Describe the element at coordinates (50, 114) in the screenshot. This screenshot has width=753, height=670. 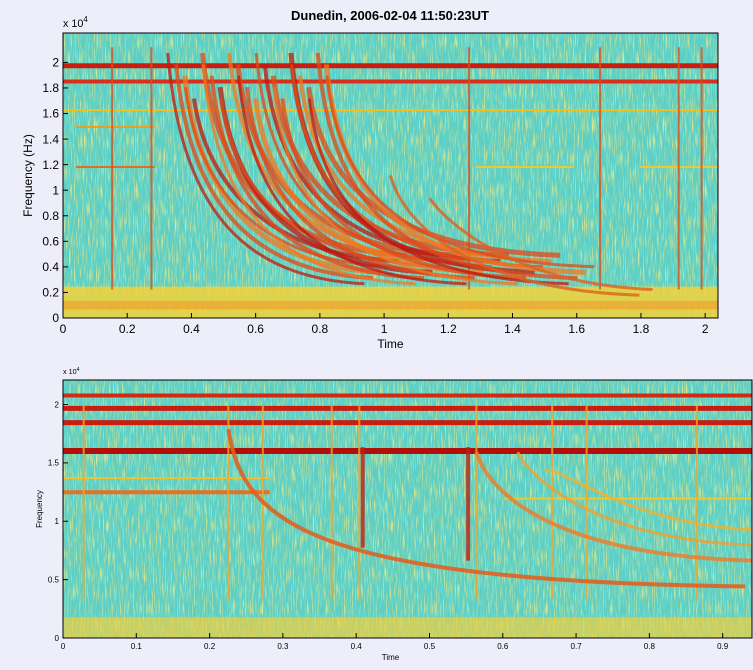
I see `y-tick-label: 1.6` at that location.